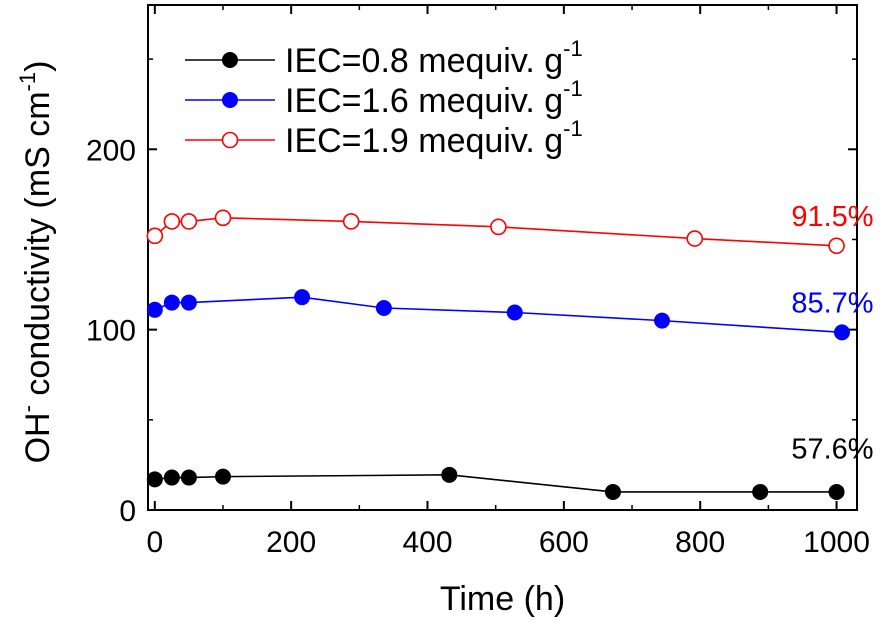  Describe the element at coordinates (502, 599) in the screenshot. I see `x-axis-title: Time (h)` at that location.